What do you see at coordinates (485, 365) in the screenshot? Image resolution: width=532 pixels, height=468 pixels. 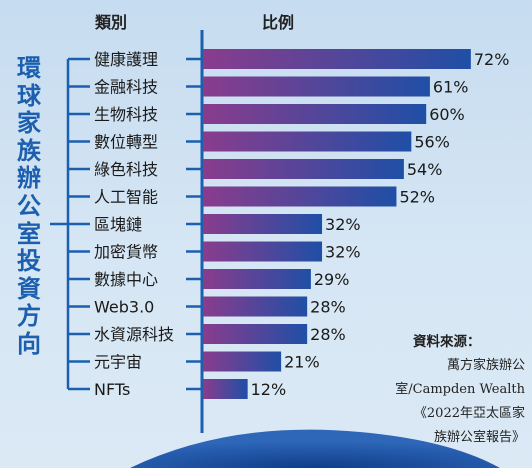 I see `source-line: 萬方家族辦公` at bounding box center [485, 365].